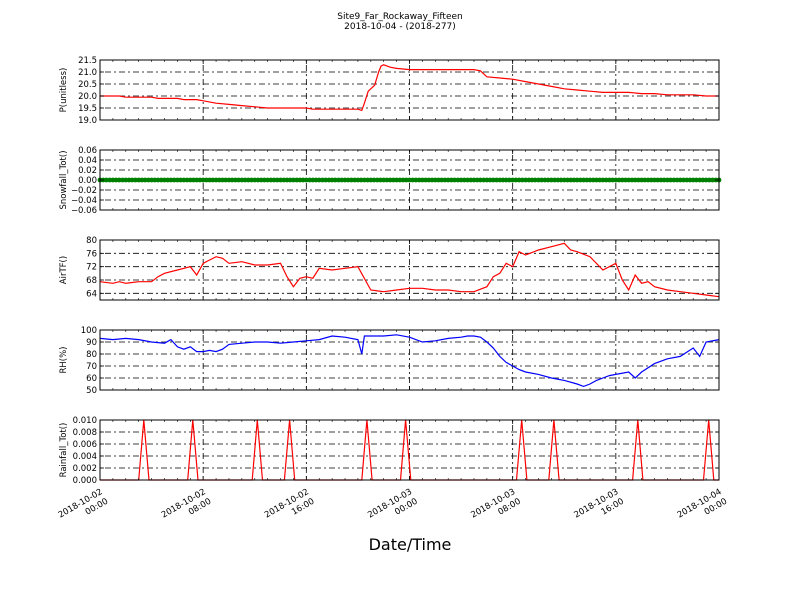 The height and width of the screenshot is (600, 800). I want to click on y-tick-label: 50, so click(91, 391).